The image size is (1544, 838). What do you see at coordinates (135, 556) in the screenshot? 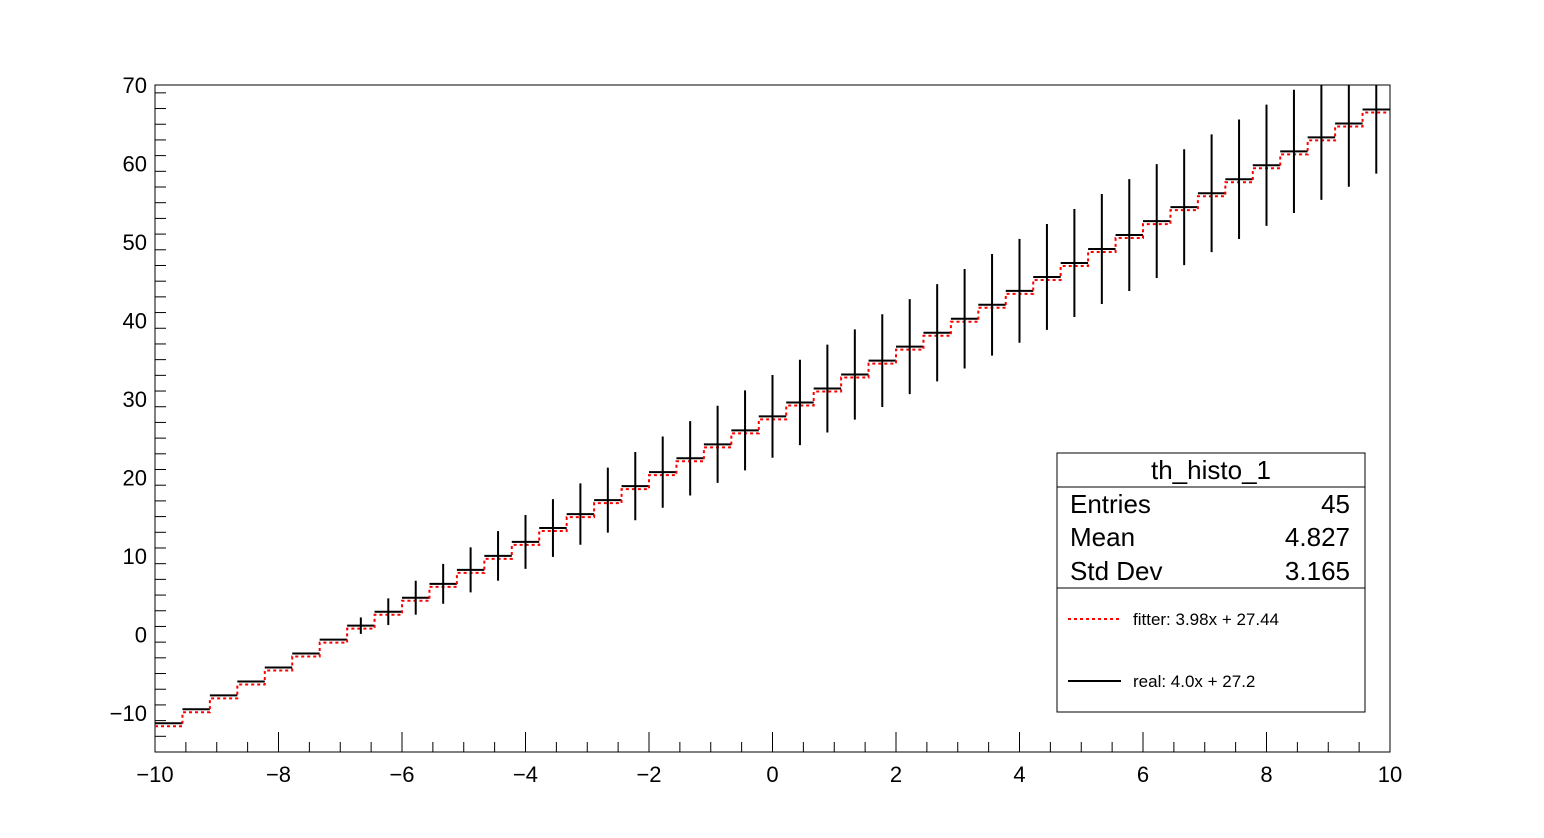
I see `y-tick-label: 10` at bounding box center [135, 556].